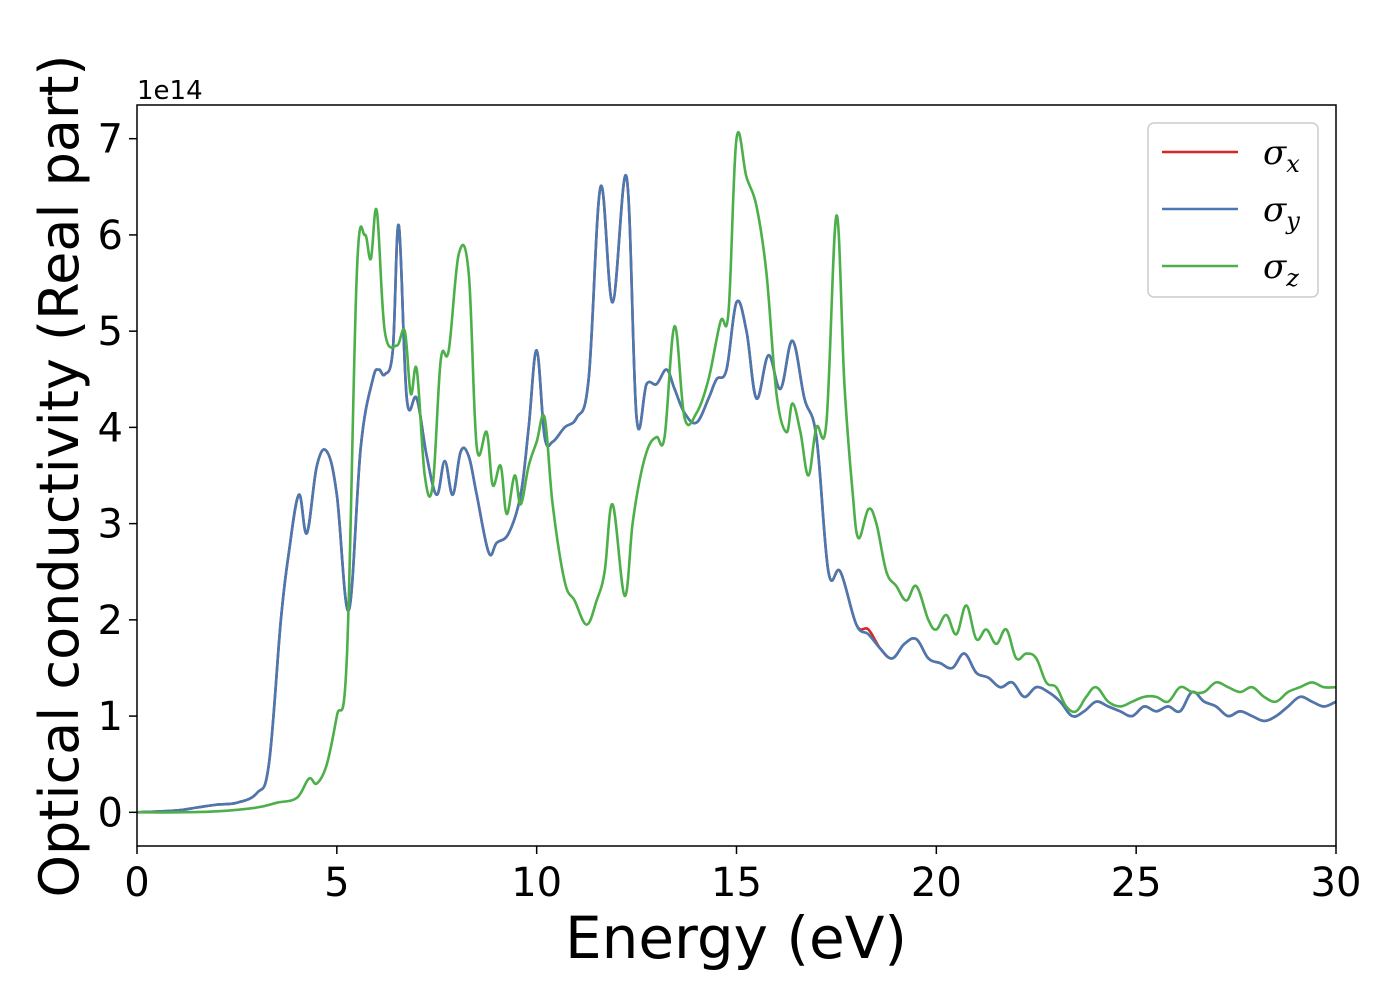 The image size is (1400, 1000). Describe the element at coordinates (110, 332) in the screenshot. I see `y-tick-label: 5` at that location.